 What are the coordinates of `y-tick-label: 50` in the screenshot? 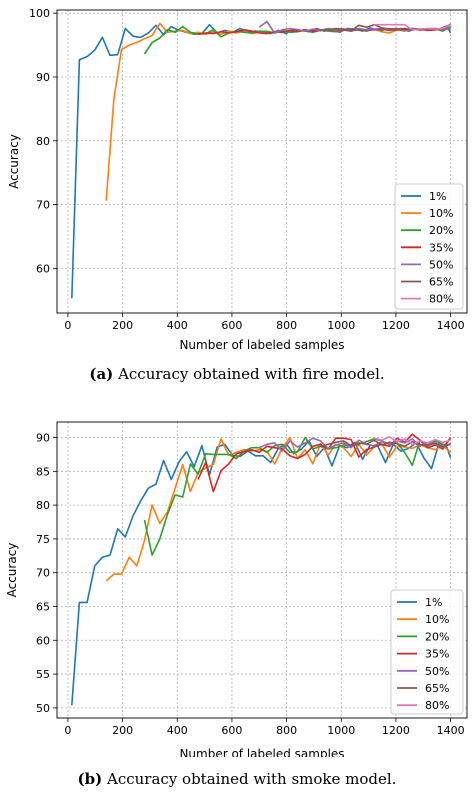 It's located at (43, 708).